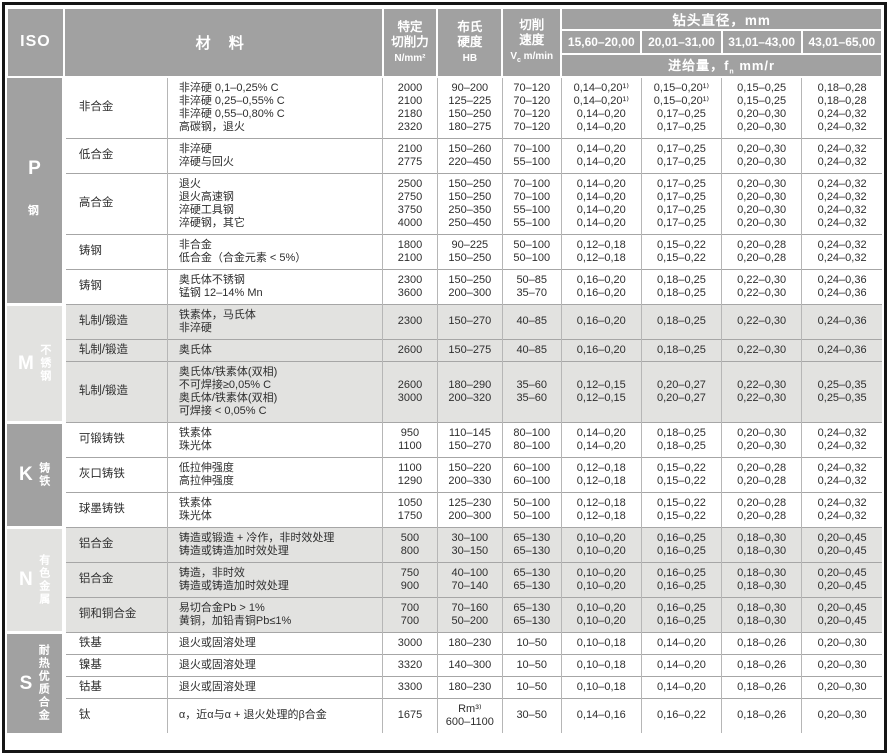  What do you see at coordinates (761, 251) in the screenshot?
I see `feed-value-range-3: 0,20–0,28 0,20–0,28` at bounding box center [761, 251].